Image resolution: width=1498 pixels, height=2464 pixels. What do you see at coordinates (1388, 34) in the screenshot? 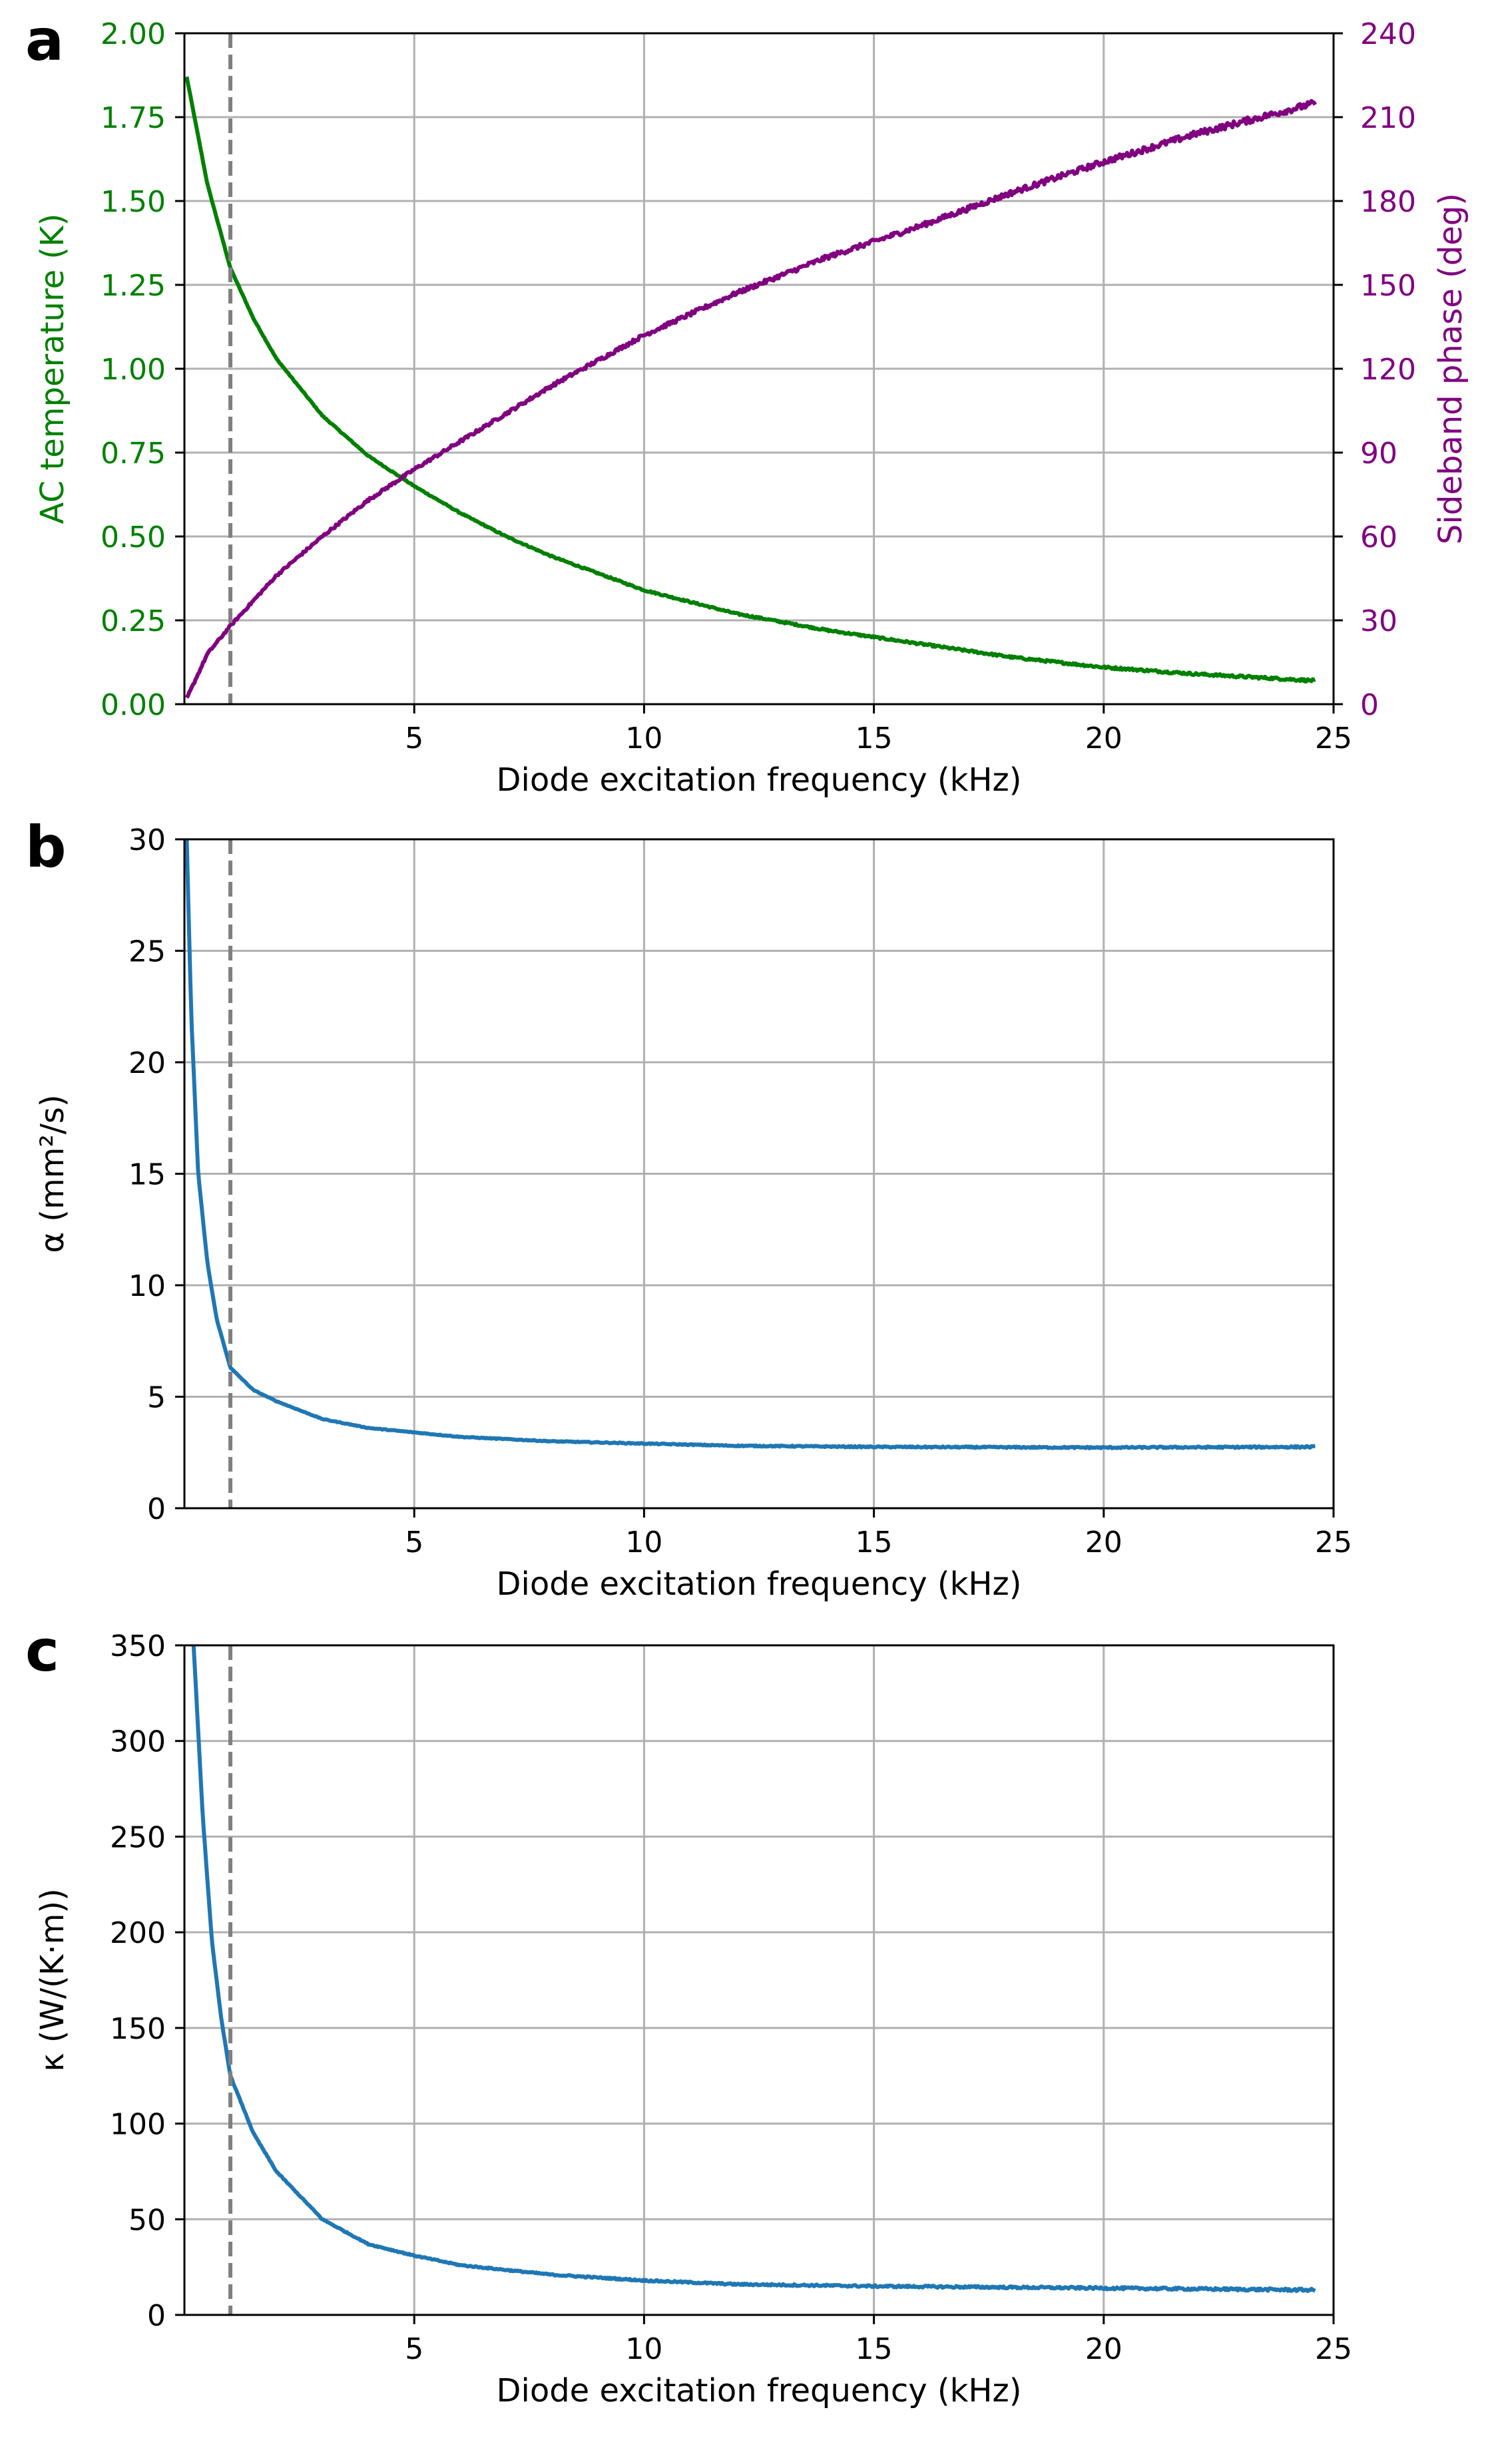
I see `y-right-tick-label: 240` at bounding box center [1388, 34].